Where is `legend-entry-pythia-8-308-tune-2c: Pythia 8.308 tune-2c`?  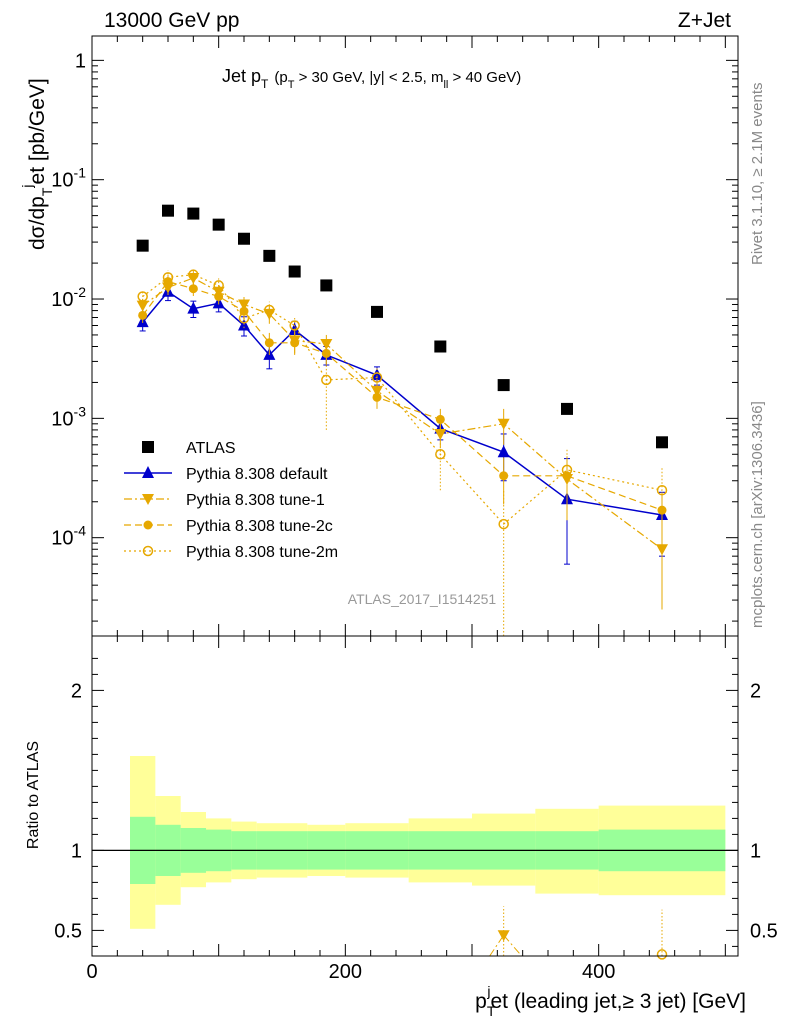 legend-entry-pythia-8-308-tune-2c: Pythia 8.308 tune-2c is located at coordinates (228, 526).